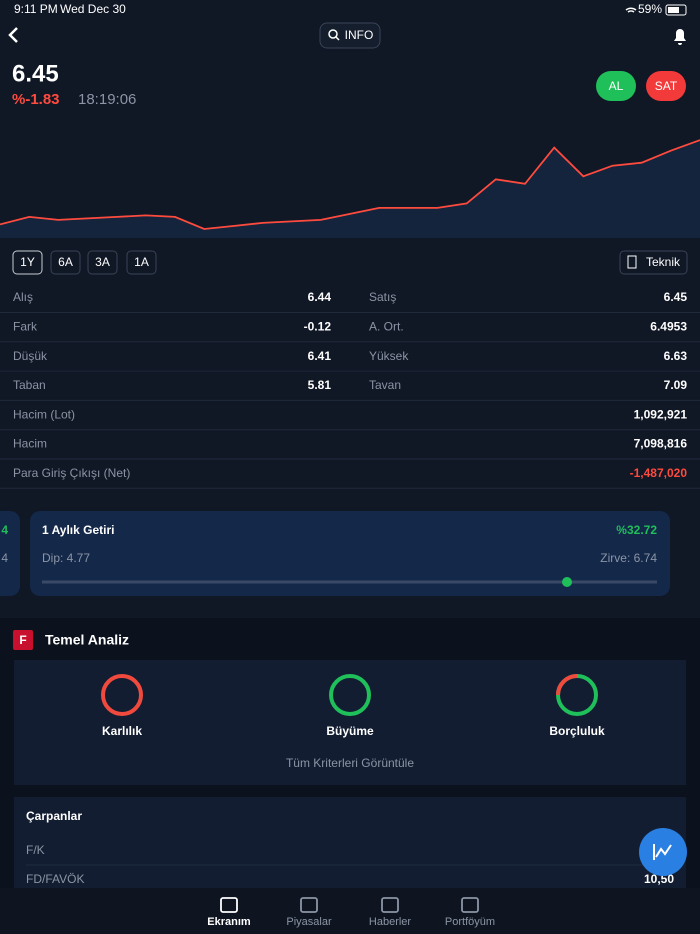 The width and height of the screenshot is (700, 934). Describe the element at coordinates (320, 297) in the screenshot. I see `stat-value: 6.44` at that location.